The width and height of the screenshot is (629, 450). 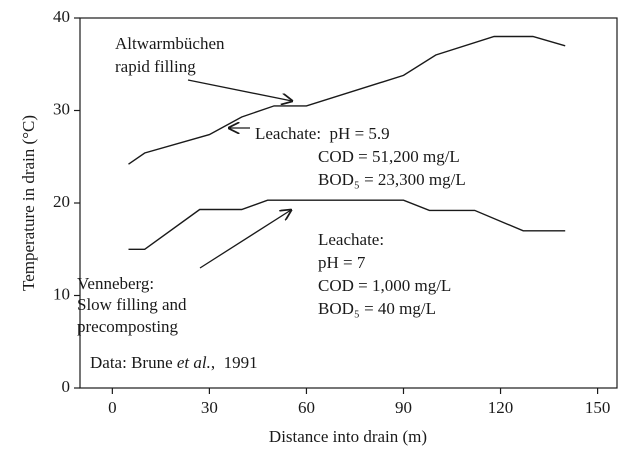 I want to click on y-tick-label: 0, so click(x=66, y=386).